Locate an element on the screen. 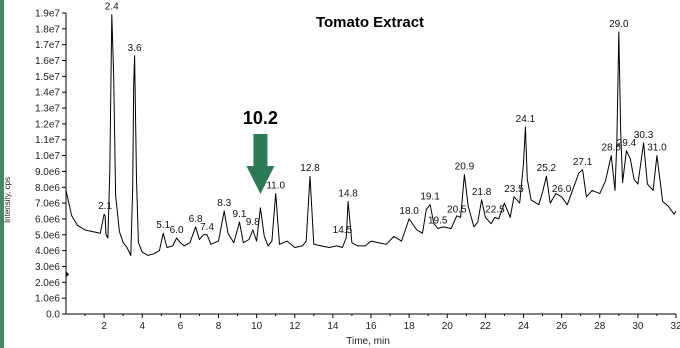 The width and height of the screenshot is (680, 348). x-tick-label: 32 is located at coordinates (675, 326).